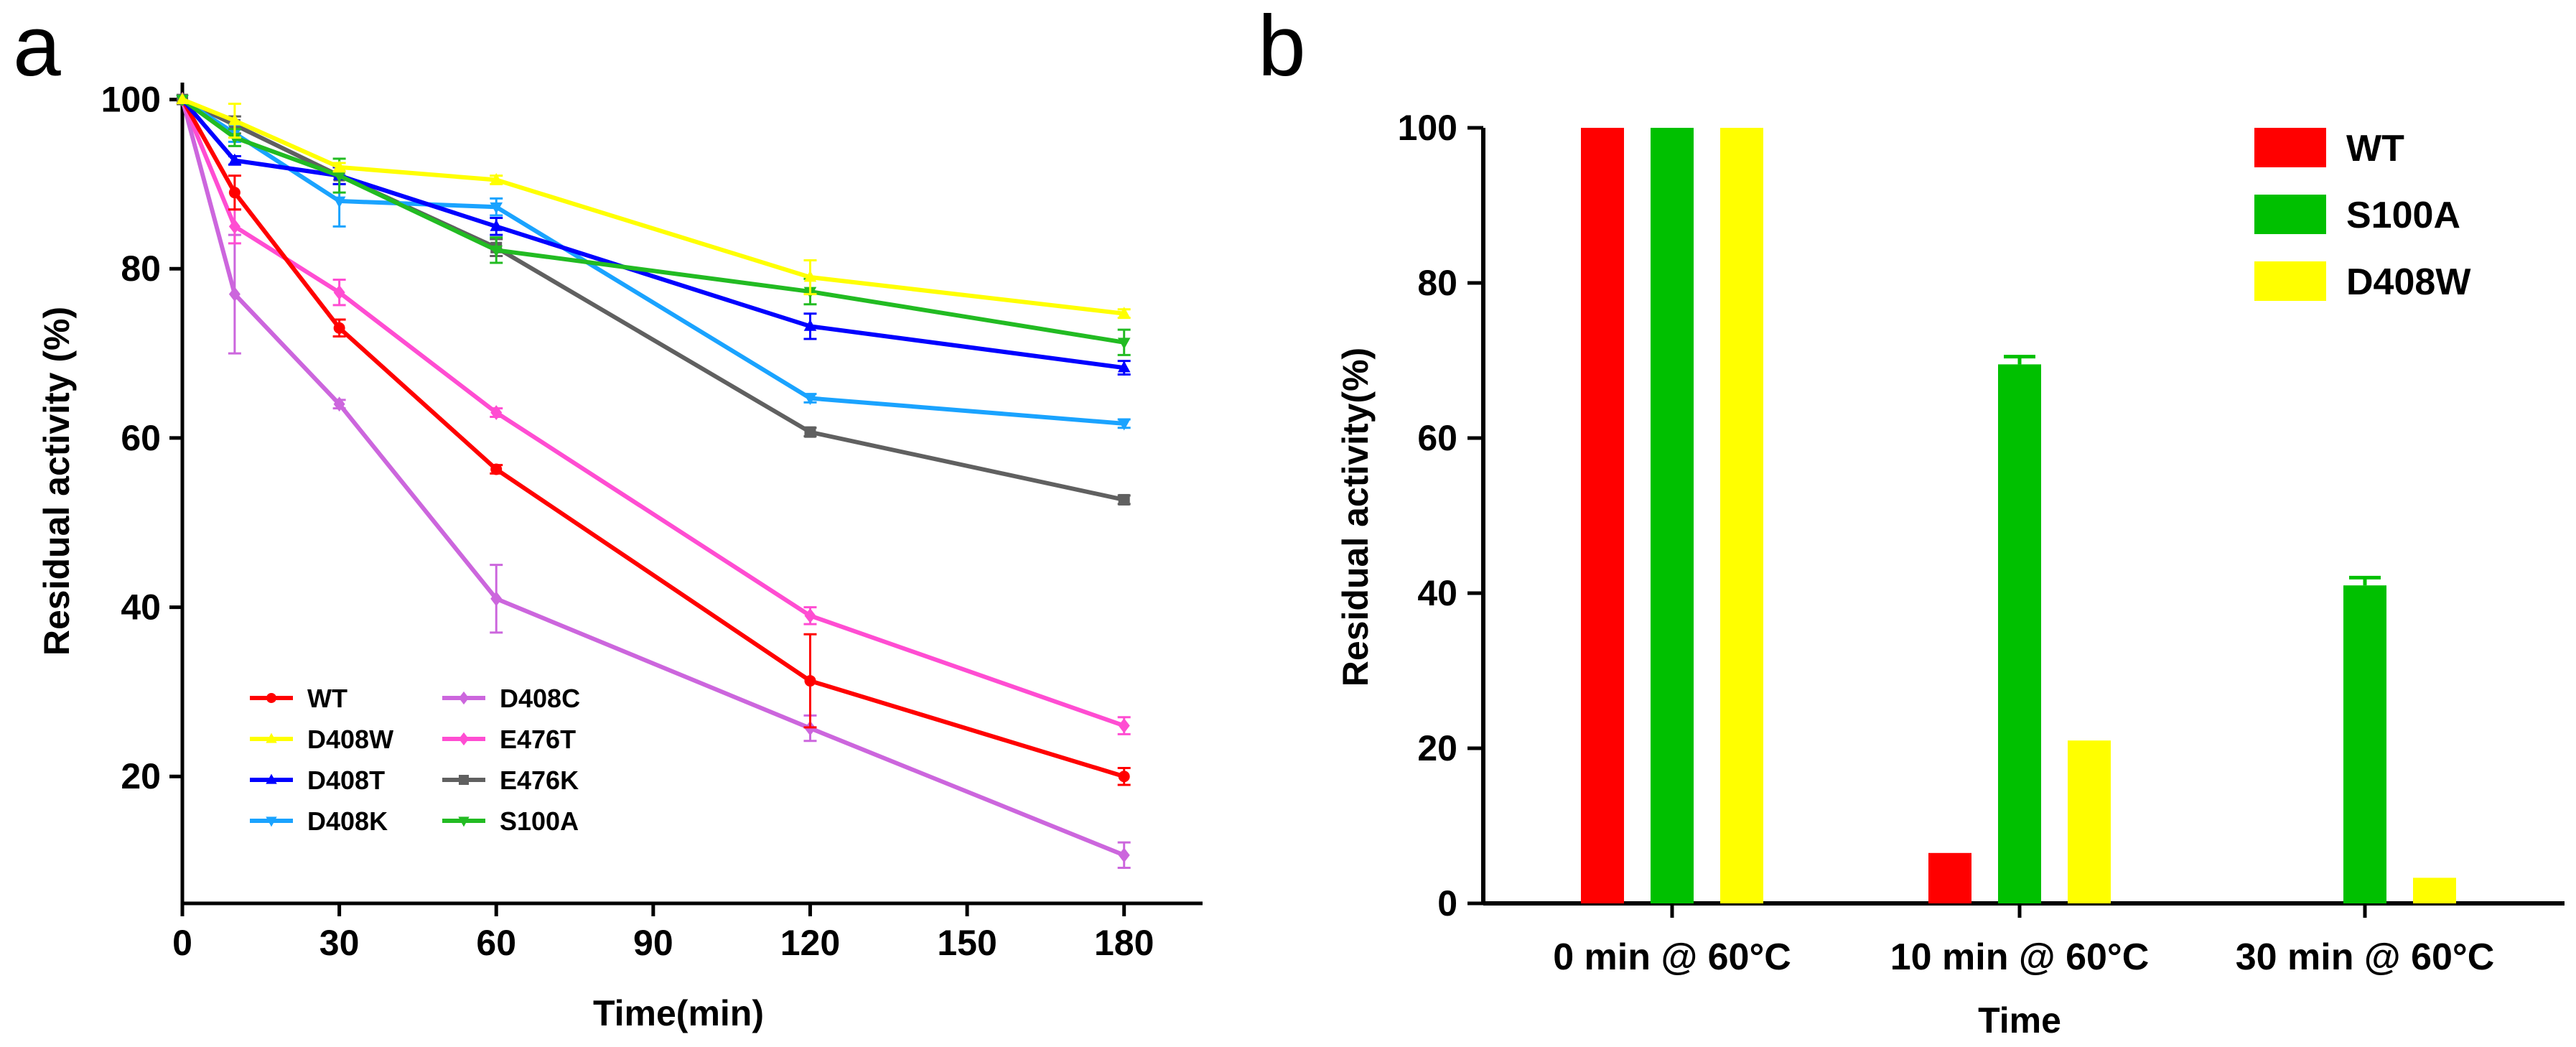 The width and height of the screenshot is (2576, 1047). What do you see at coordinates (415, 760) in the screenshot?
I see `chart-a-legend: WT D408W D408T D408K D408C E476T E476K S100A` at bounding box center [415, 760].